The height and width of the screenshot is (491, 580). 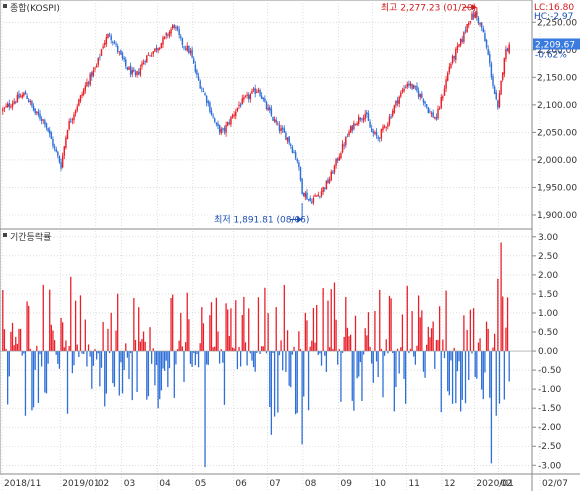 I want to click on price-tick-label: 2,100.00, so click(x=557, y=106).